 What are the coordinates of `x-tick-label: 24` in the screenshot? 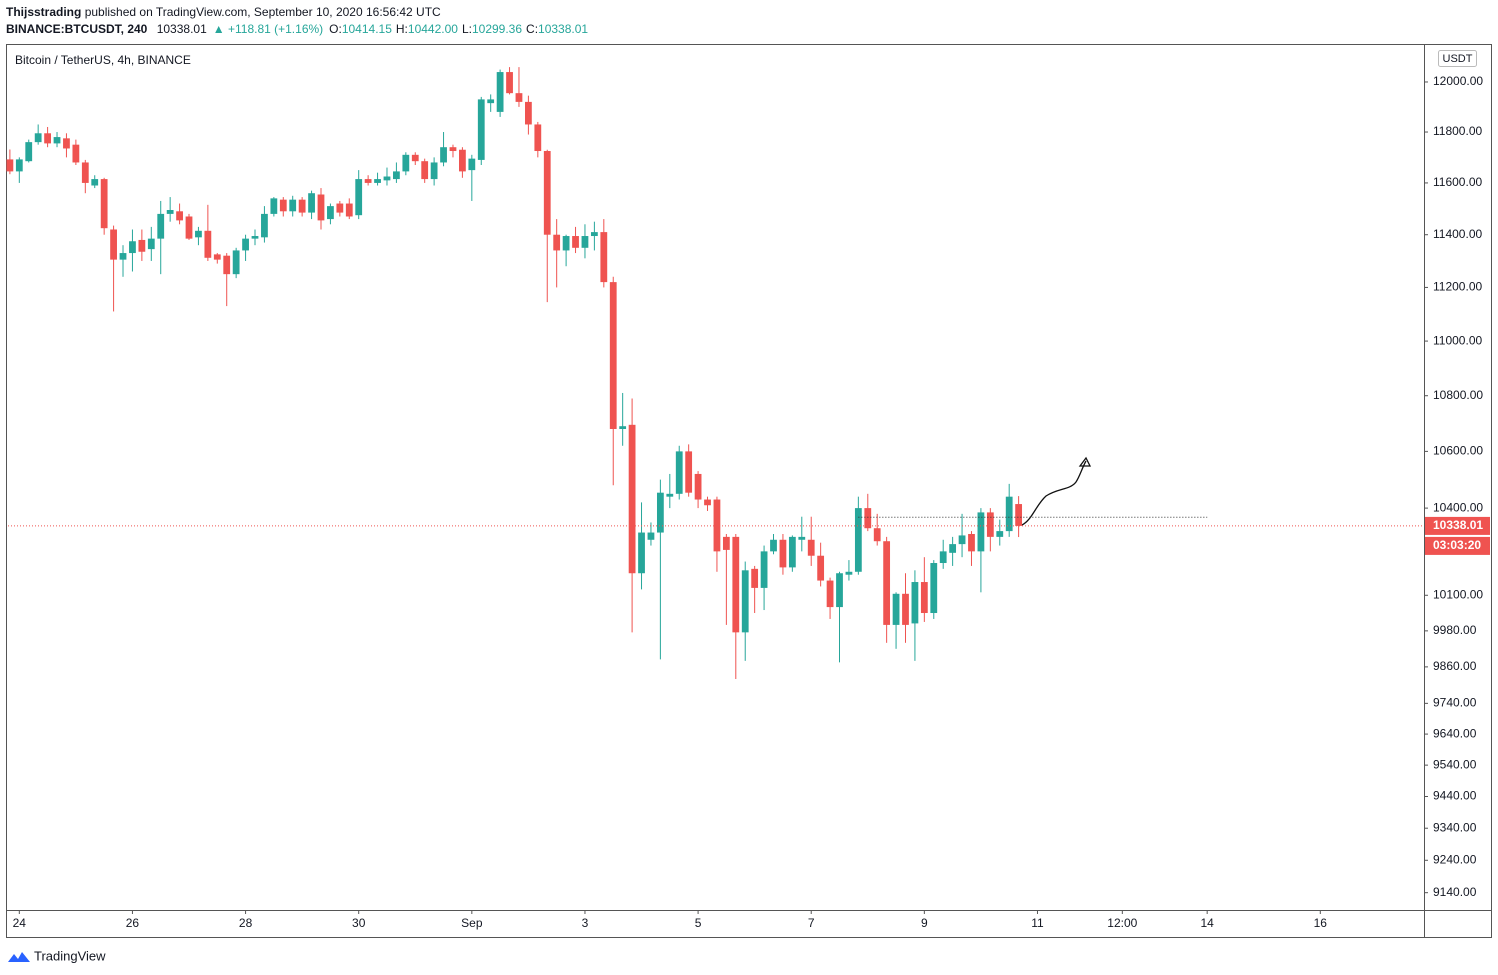 It's located at (20, 923).